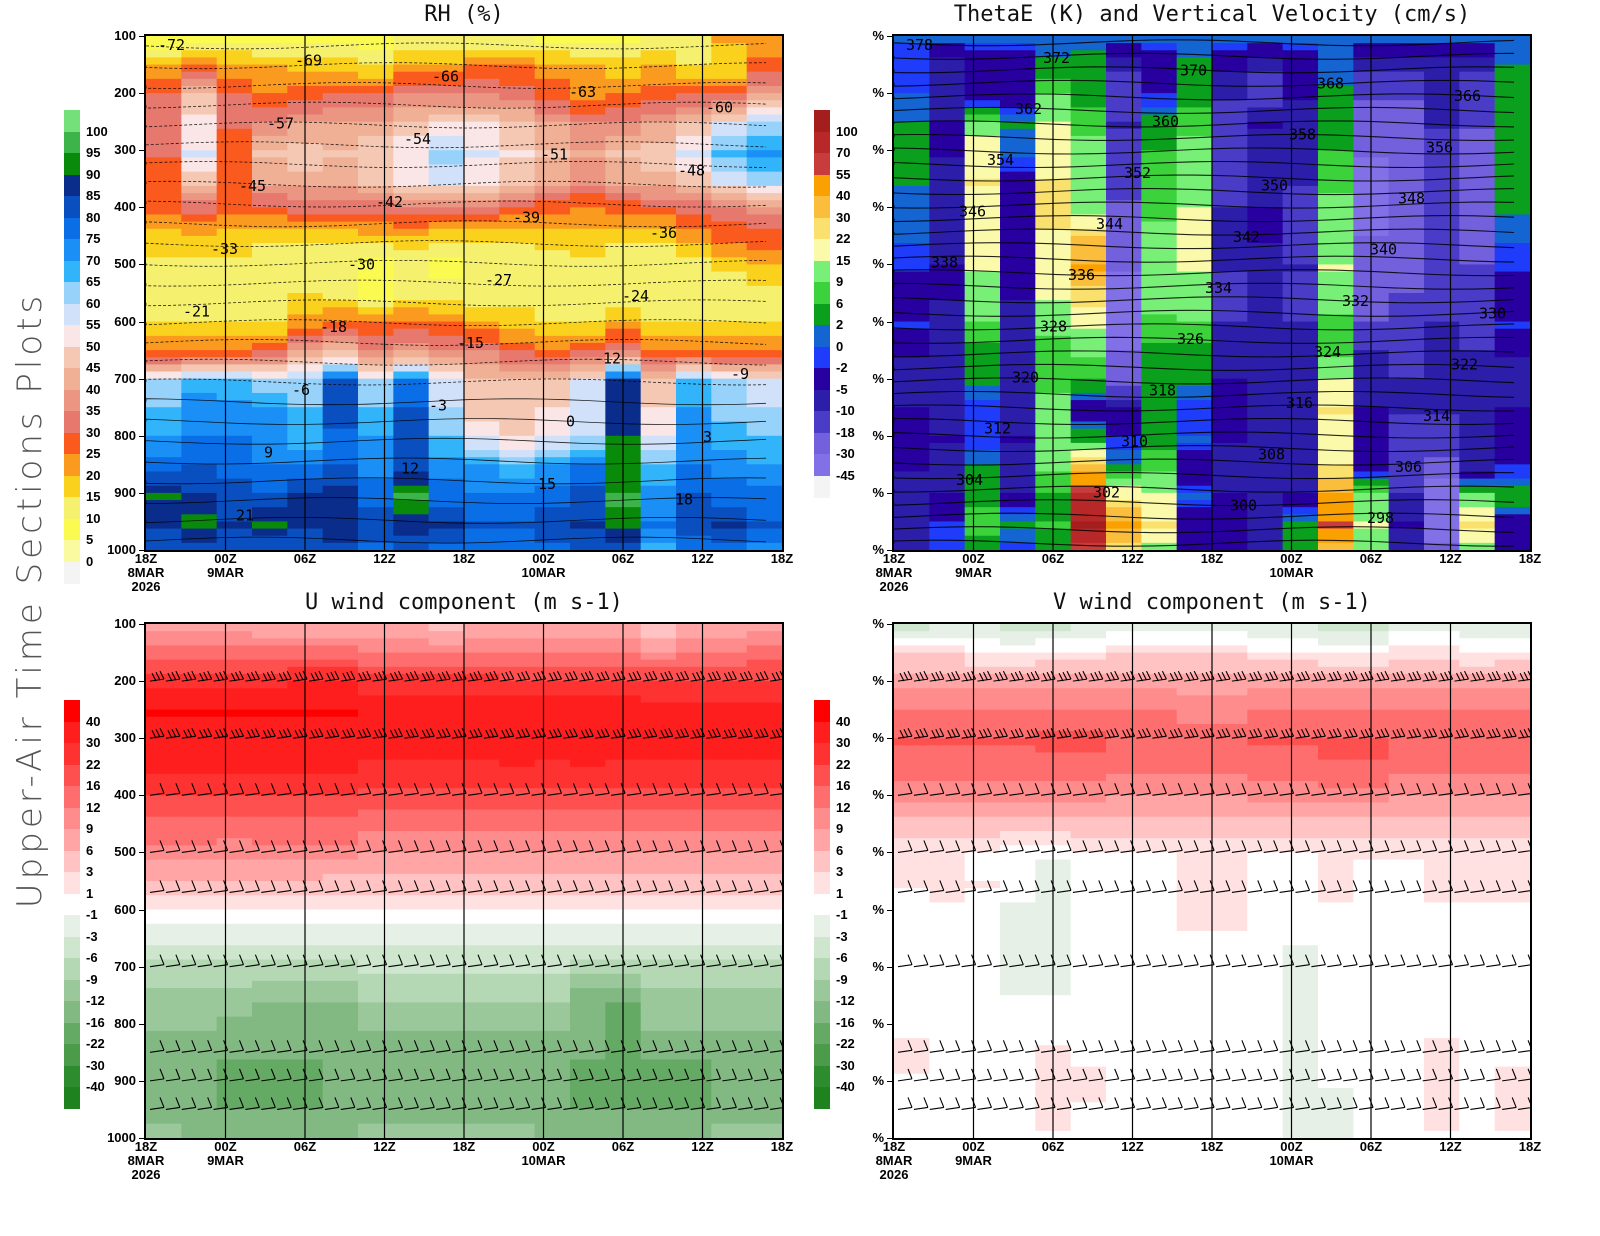 The width and height of the screenshot is (1600, 1236). I want to click on contour-line, so click(1204, 219).